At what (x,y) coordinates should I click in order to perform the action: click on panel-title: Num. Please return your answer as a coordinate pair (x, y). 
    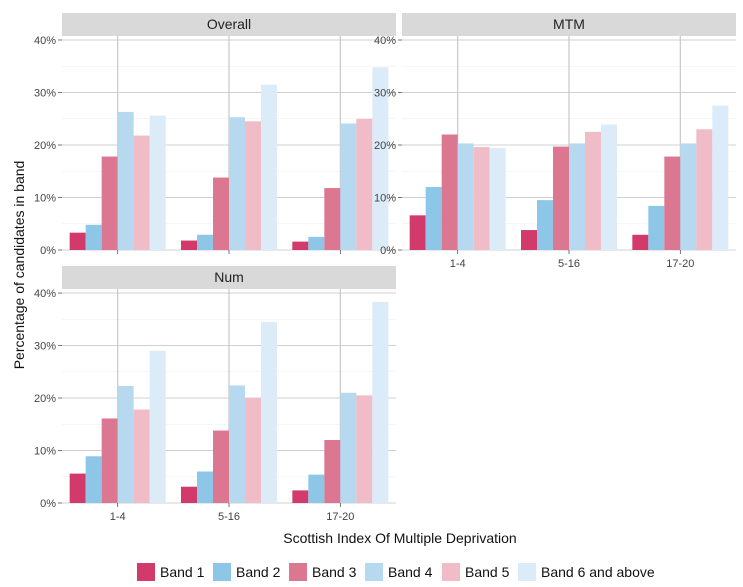
    Looking at the image, I should click on (229, 277).